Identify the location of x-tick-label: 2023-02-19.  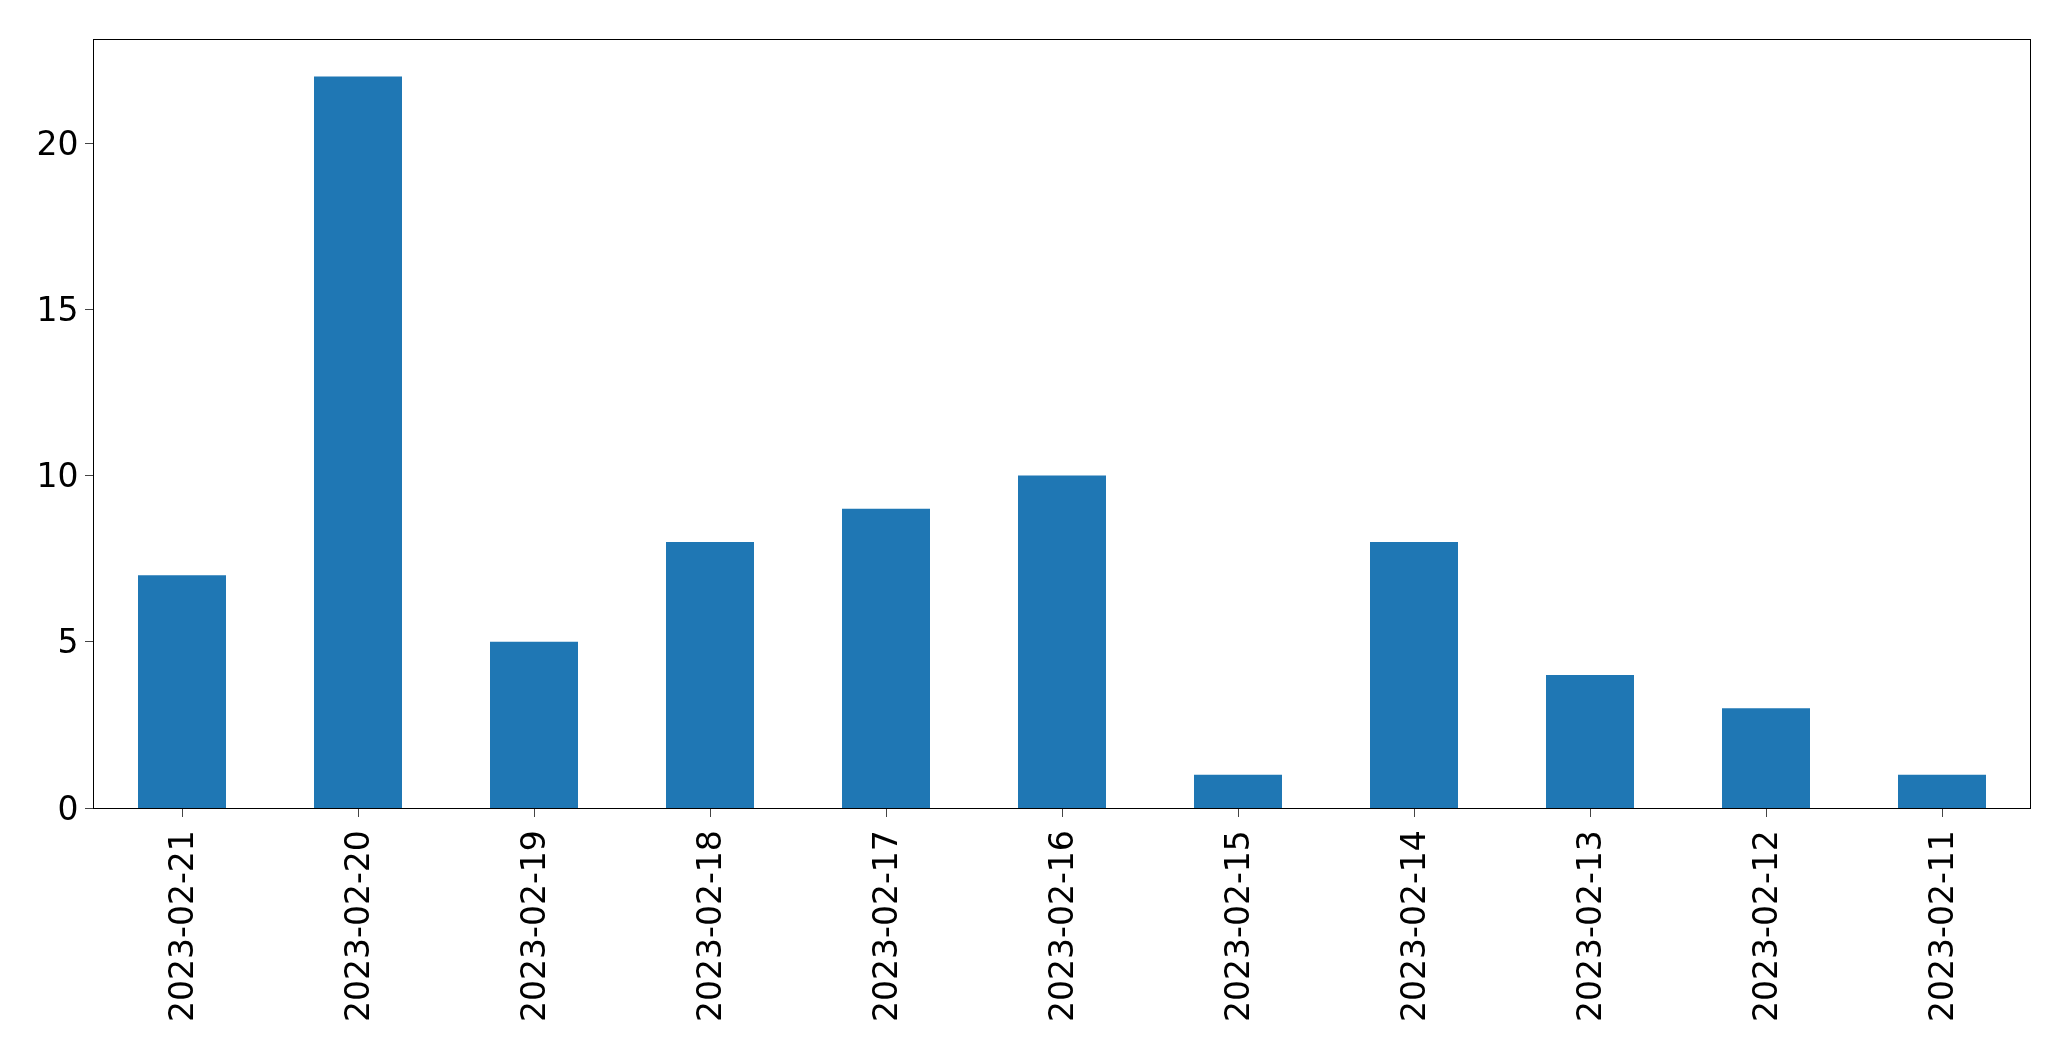
(533, 926).